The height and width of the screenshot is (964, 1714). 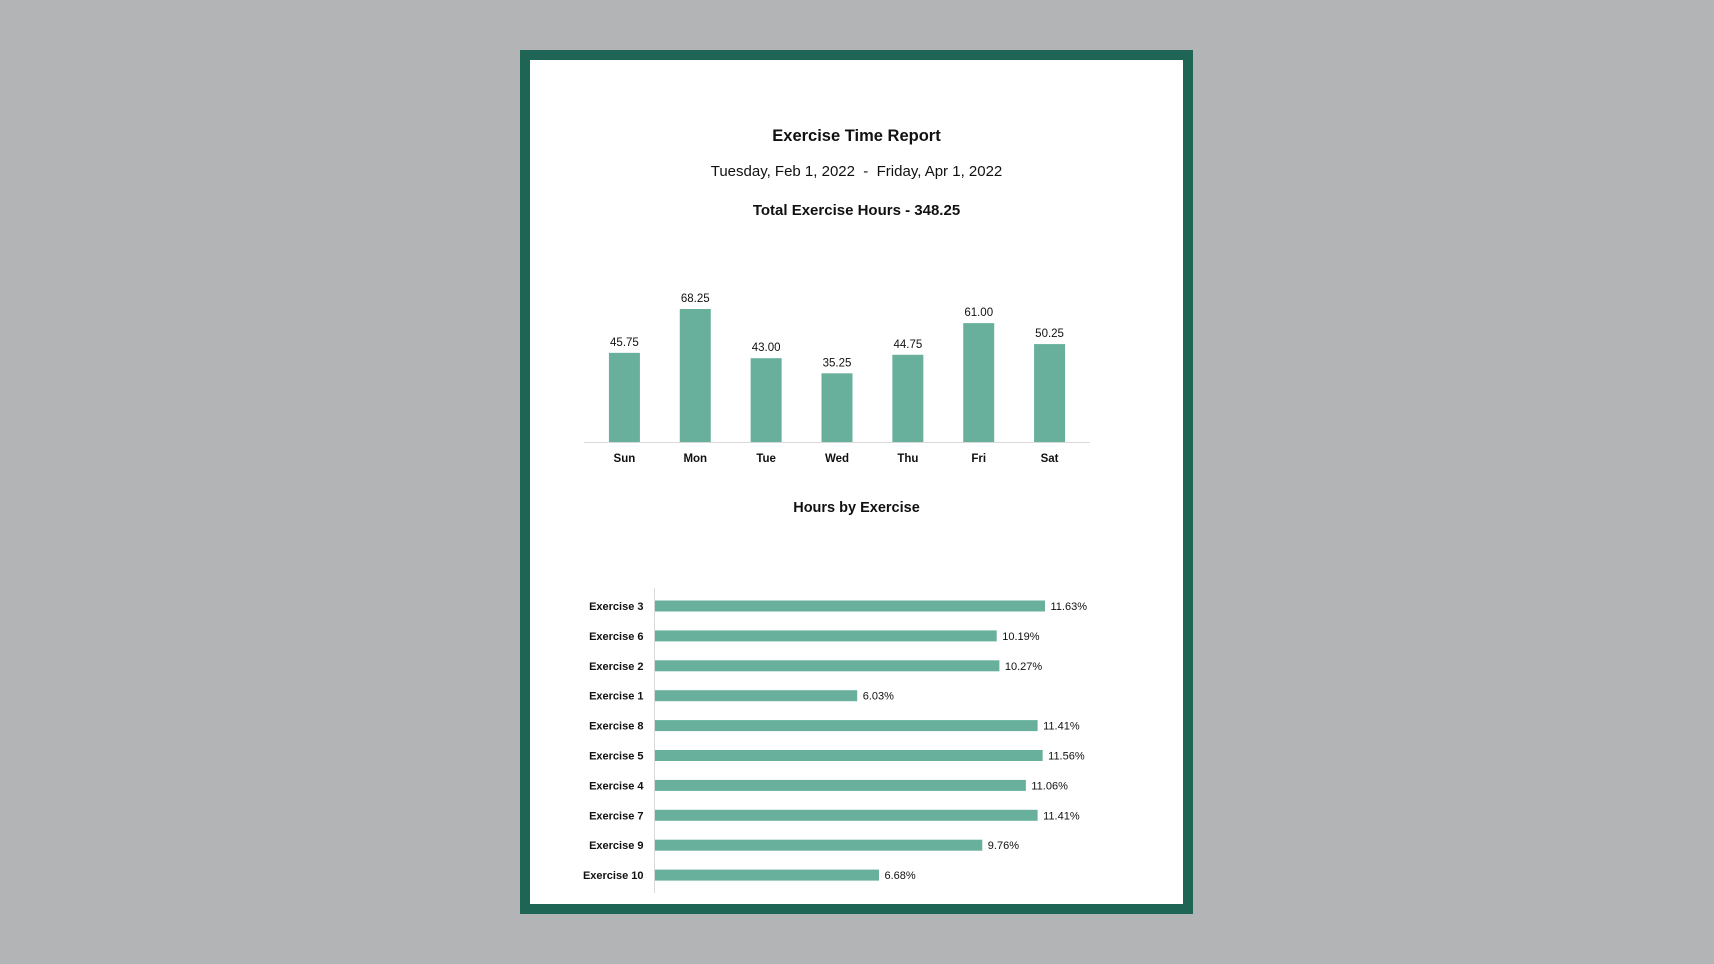 What do you see at coordinates (1066, 757) in the screenshot?
I see `exercise-value-label: 11.56%` at bounding box center [1066, 757].